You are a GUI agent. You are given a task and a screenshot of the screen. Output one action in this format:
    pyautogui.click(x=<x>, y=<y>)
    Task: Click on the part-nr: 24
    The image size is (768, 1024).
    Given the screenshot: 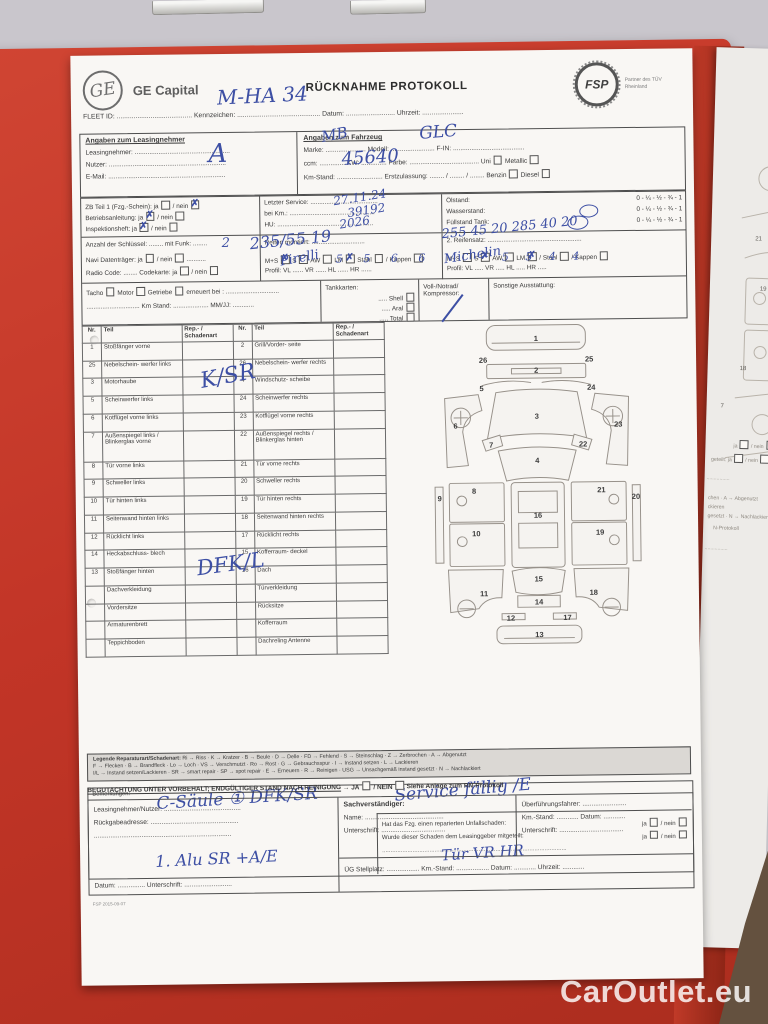 What is the action you would take?
    pyautogui.click(x=243, y=403)
    